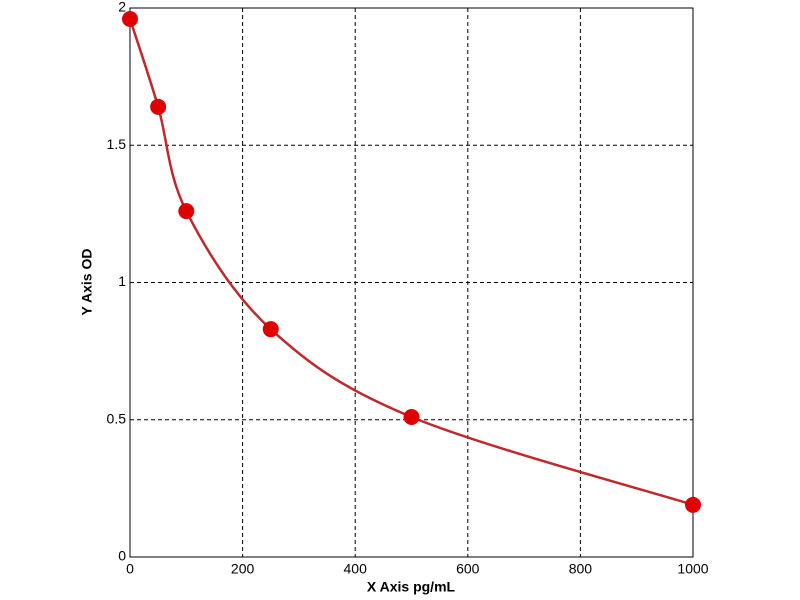 The height and width of the screenshot is (600, 800). Describe the element at coordinates (122, 556) in the screenshot. I see `y-tick-label: 0` at that location.